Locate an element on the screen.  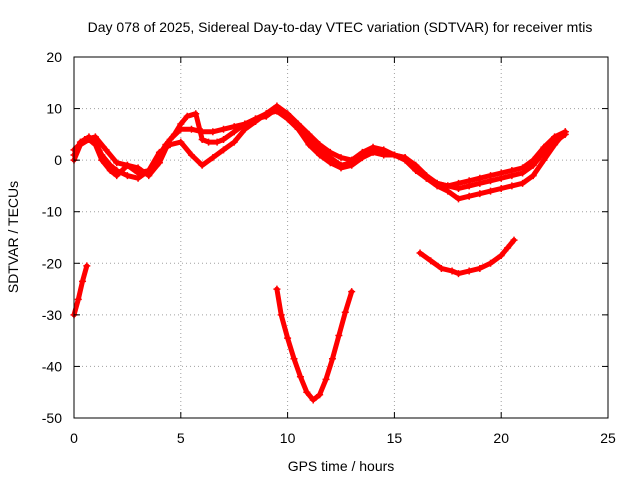
series-main-a is located at coordinates (319, 150).